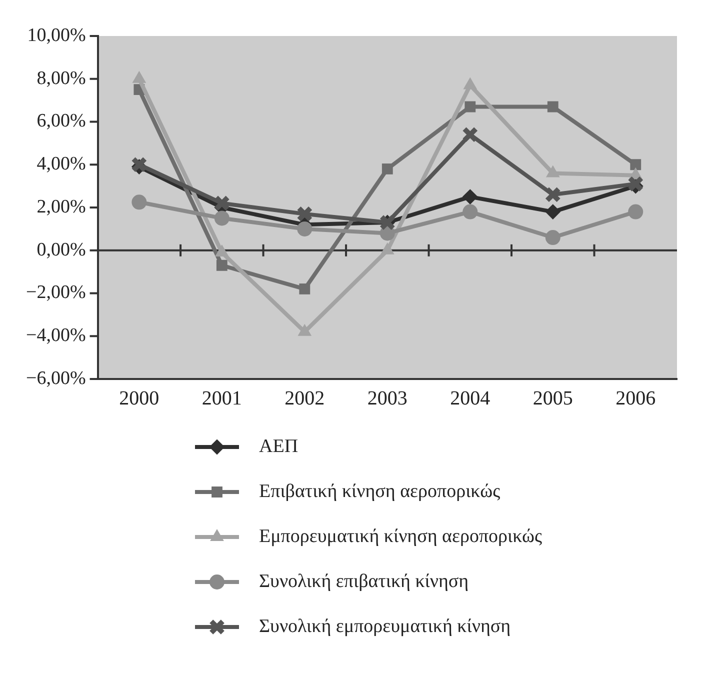 Image resolution: width=703 pixels, height=681 pixels. I want to click on x-tick-label: 2001, so click(222, 398).